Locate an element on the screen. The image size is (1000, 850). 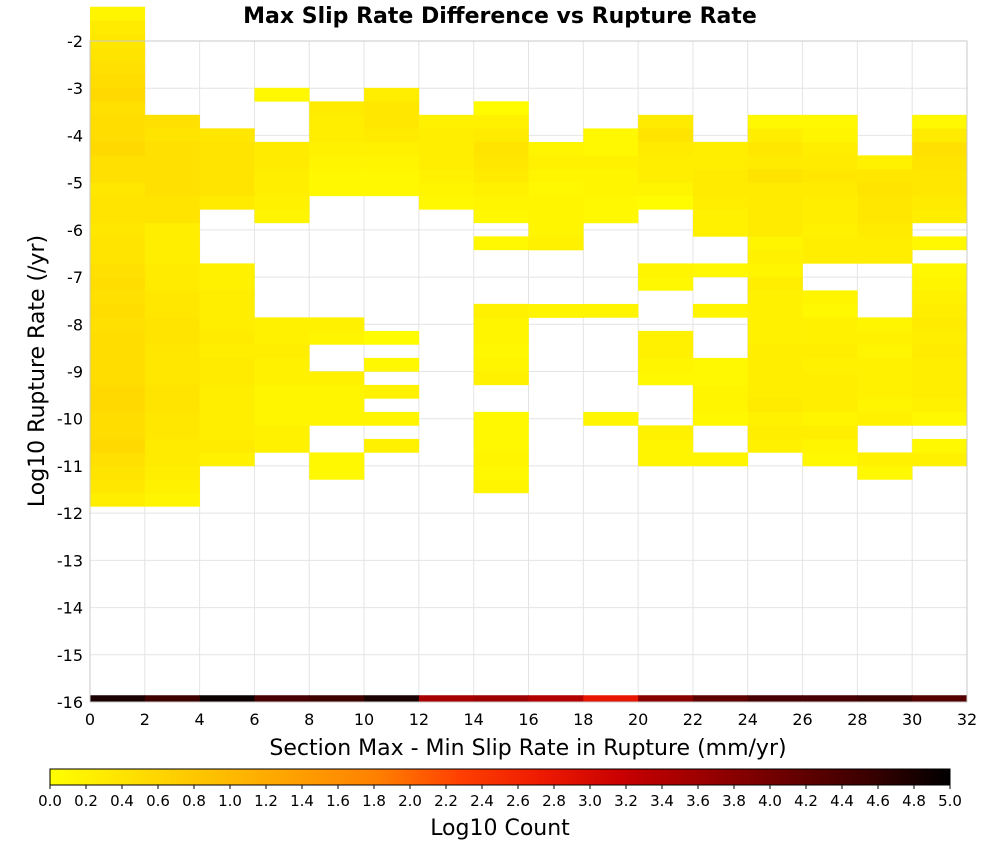
x-tick-label: 30 is located at coordinates (912, 719).